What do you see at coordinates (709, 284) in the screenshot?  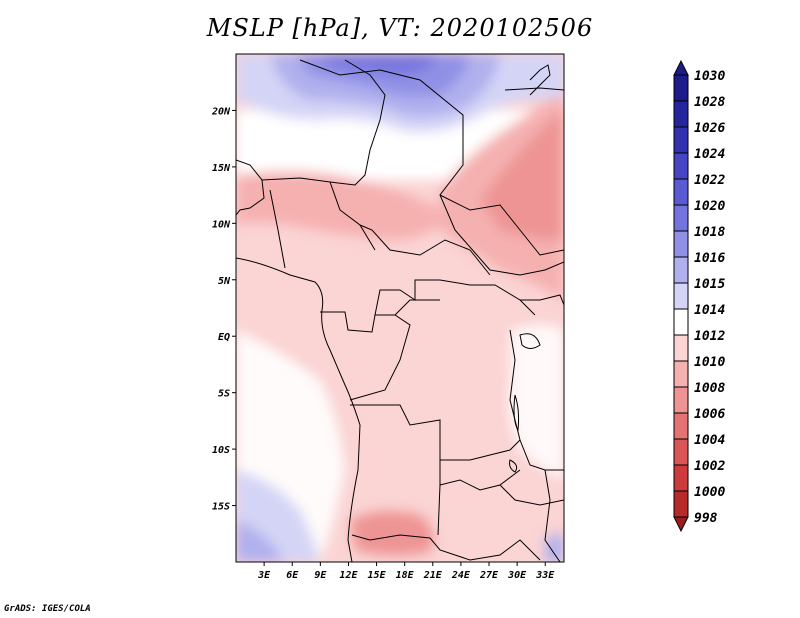 I see `colorbar-label: 1015` at bounding box center [709, 284].